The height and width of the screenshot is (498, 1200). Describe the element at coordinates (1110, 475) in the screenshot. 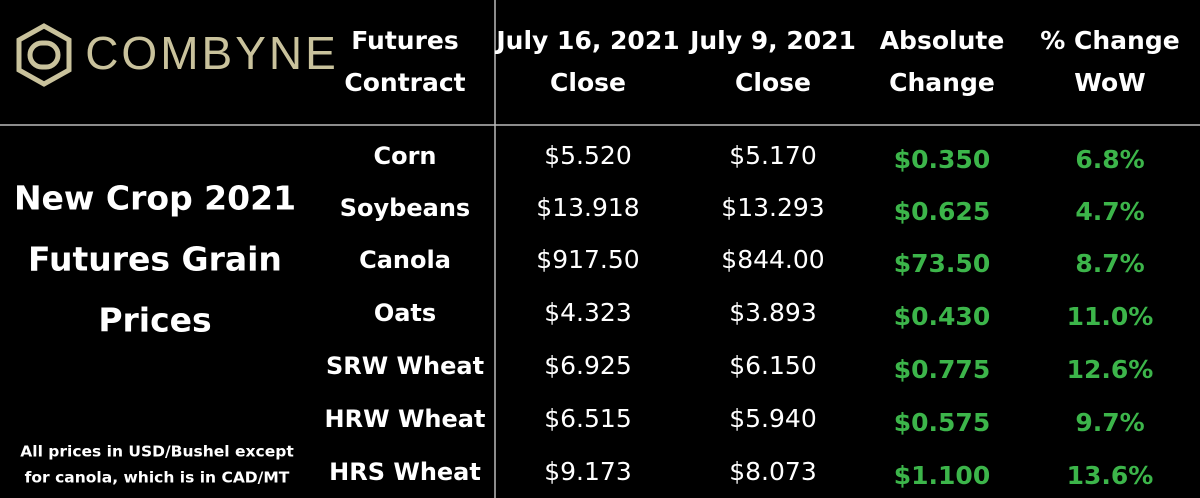

I see `cell: 13.6%` at that location.